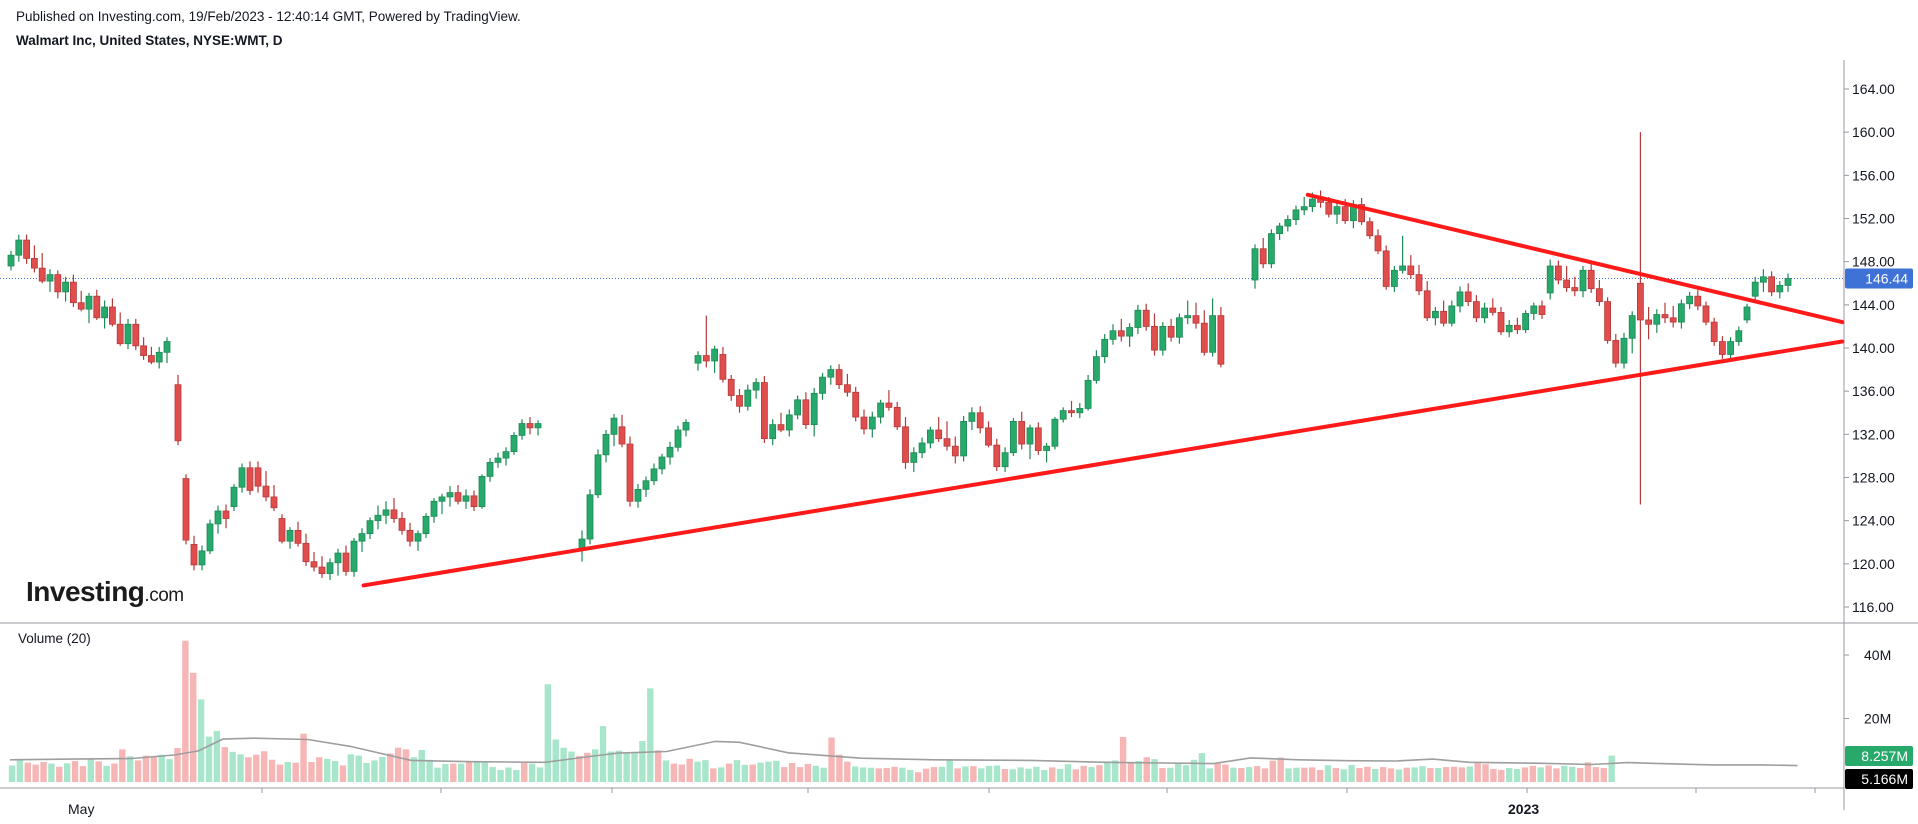  Describe the element at coordinates (1879, 779) in the screenshot. I see `volume-avg-badge-bg` at that location.